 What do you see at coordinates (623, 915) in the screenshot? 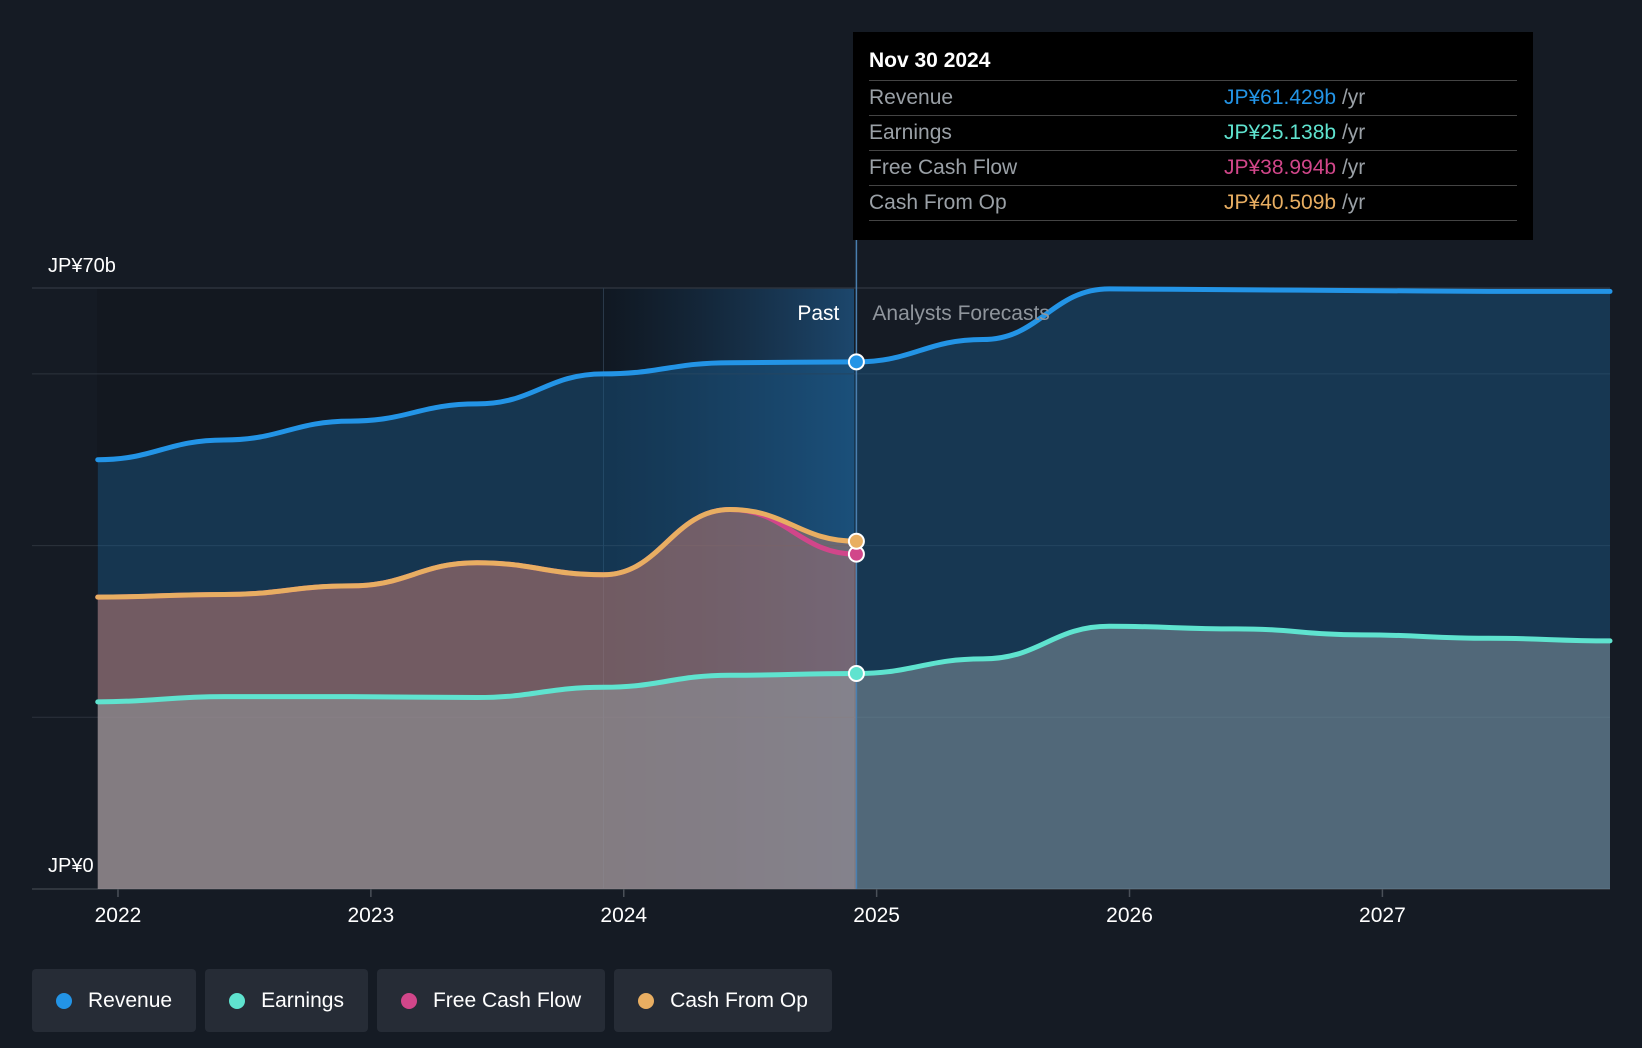
I see `x-tick-label: 2024` at bounding box center [623, 915].